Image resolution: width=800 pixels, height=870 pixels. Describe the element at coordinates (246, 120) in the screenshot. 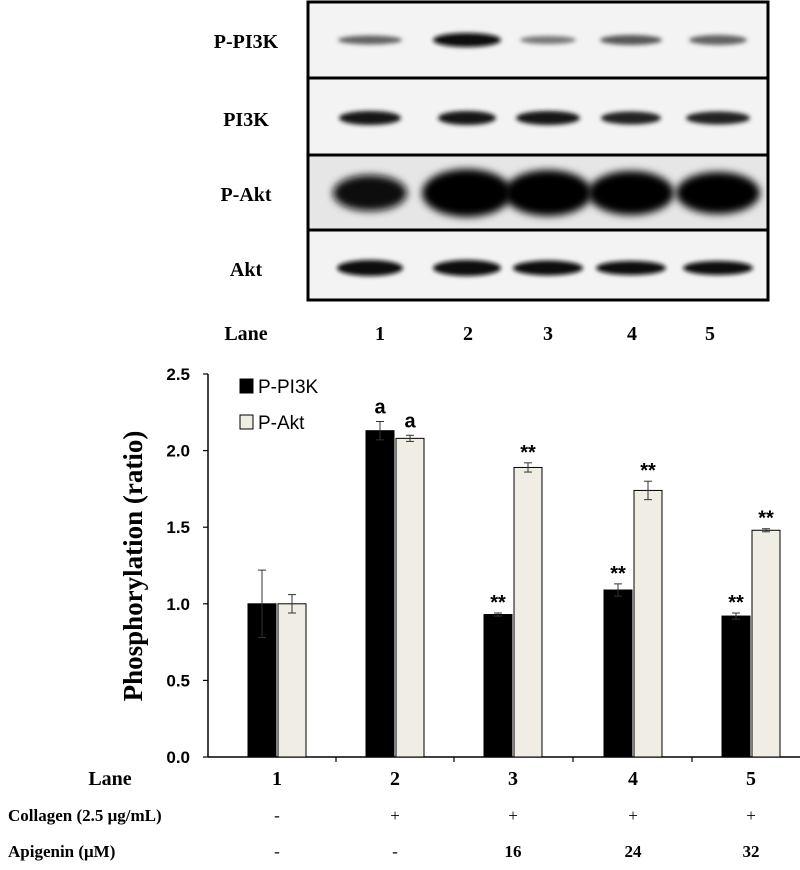

I see `blot-row-label: PI3K` at that location.